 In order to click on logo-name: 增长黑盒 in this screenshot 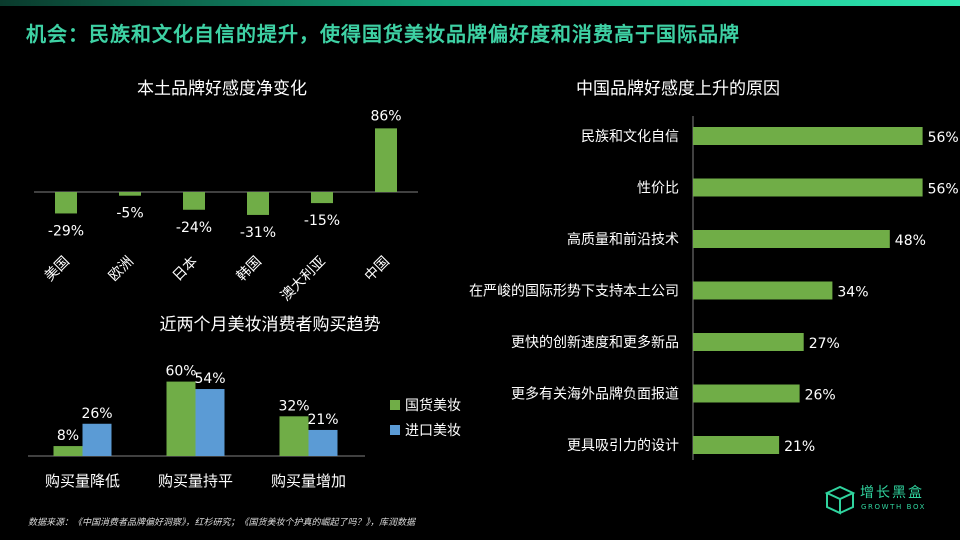, I will do `click(892, 493)`.